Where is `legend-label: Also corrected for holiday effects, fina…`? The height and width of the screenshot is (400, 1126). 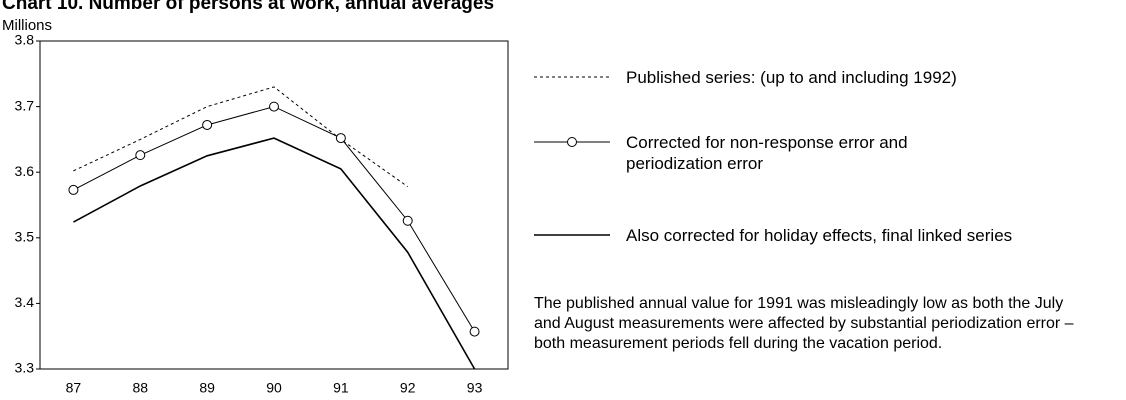
legend-label: Also corrected for holiday effects, fina… is located at coordinates (819, 235).